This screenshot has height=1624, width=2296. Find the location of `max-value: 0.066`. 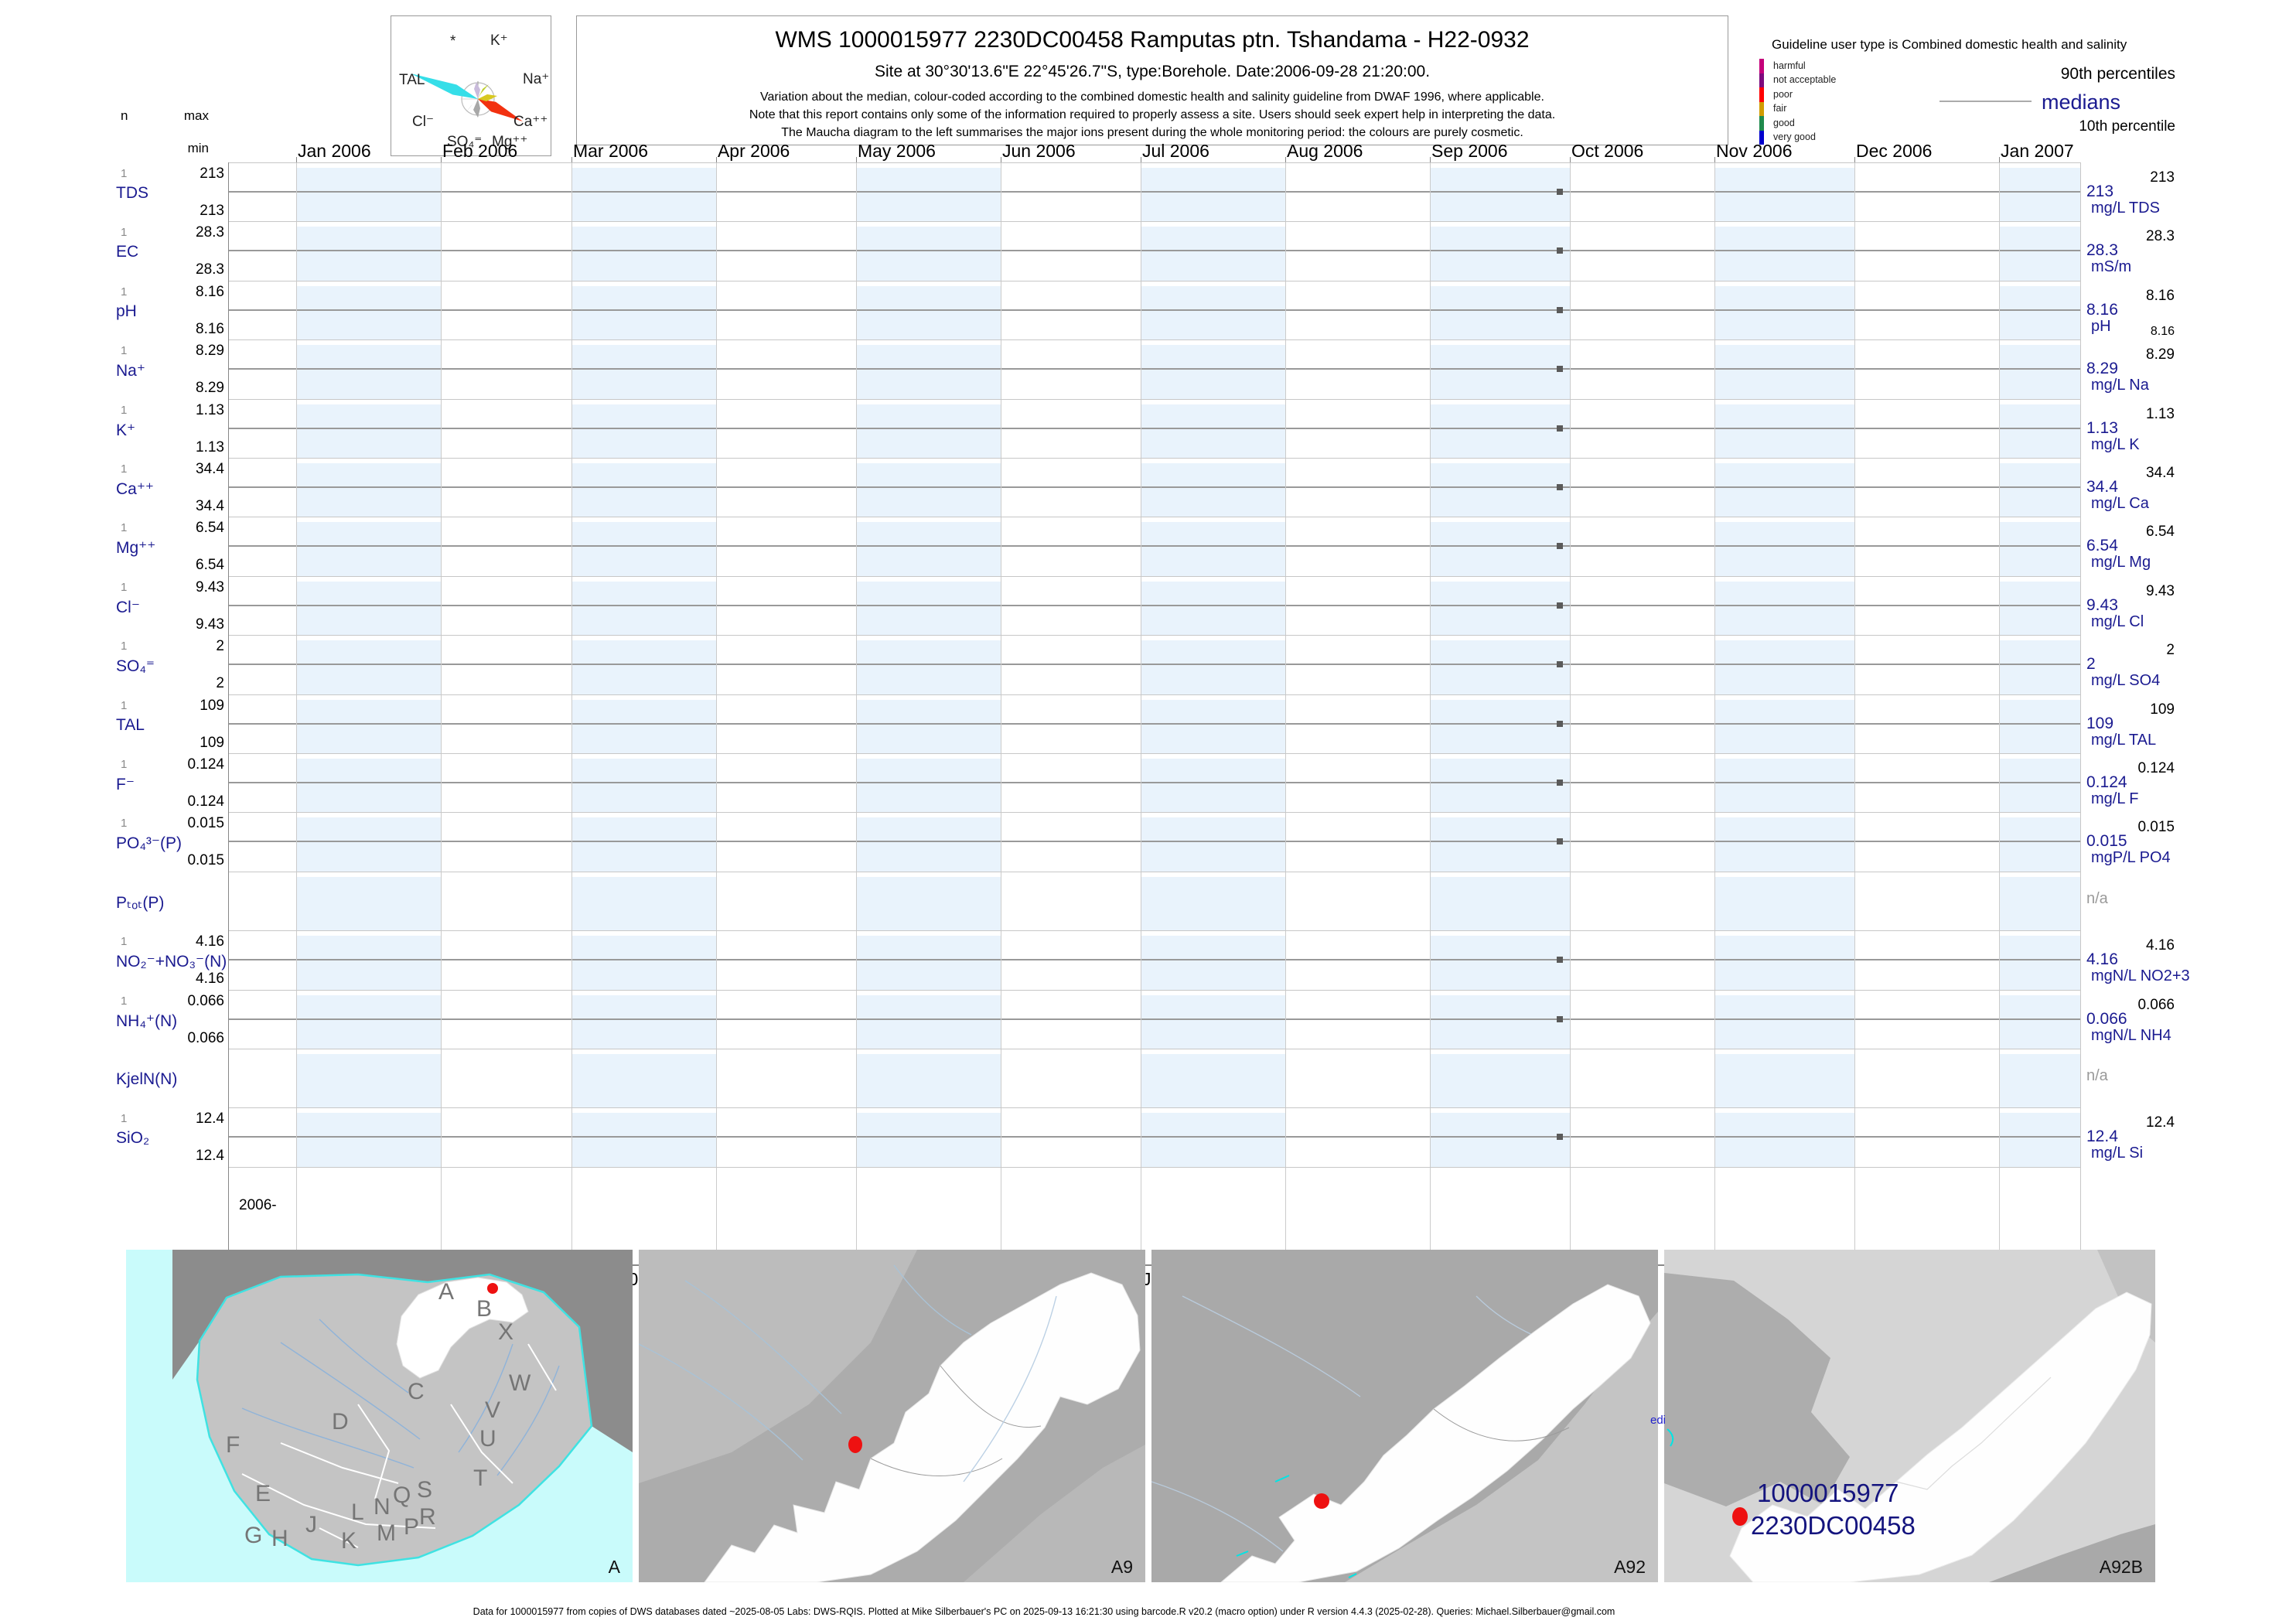

max-value: 0.066 is located at coordinates (205, 1000).